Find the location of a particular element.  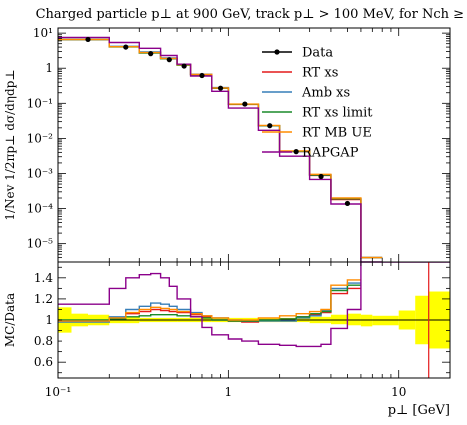

legend-label: RT MB UE is located at coordinates (337, 133).